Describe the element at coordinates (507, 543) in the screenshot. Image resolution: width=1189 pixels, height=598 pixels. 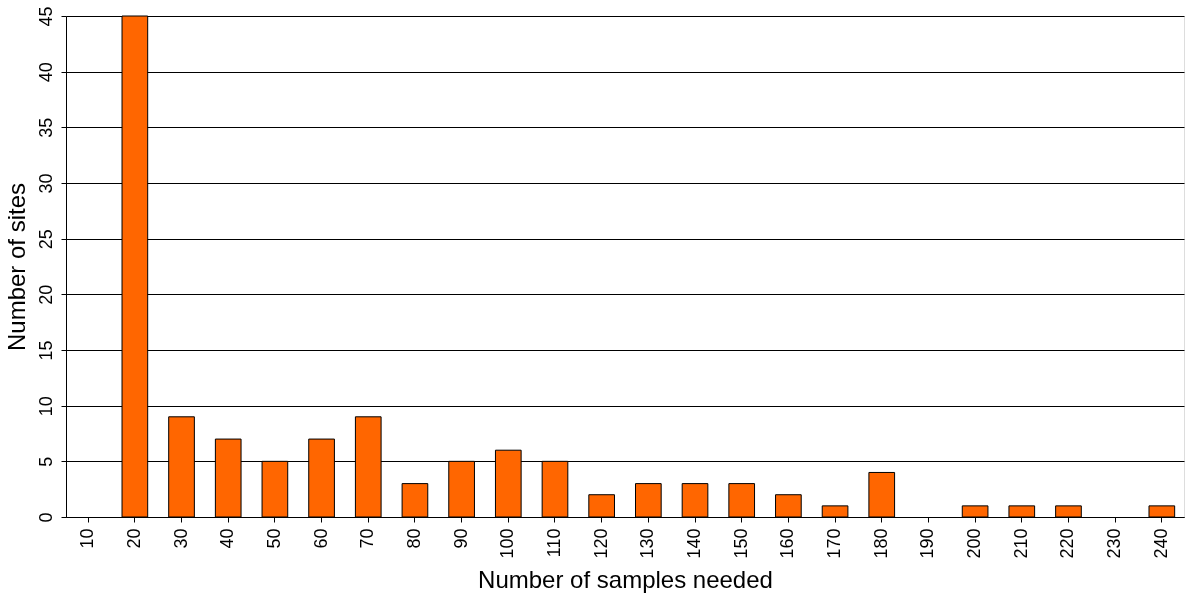
I see `x-tick-label: 100` at that location.